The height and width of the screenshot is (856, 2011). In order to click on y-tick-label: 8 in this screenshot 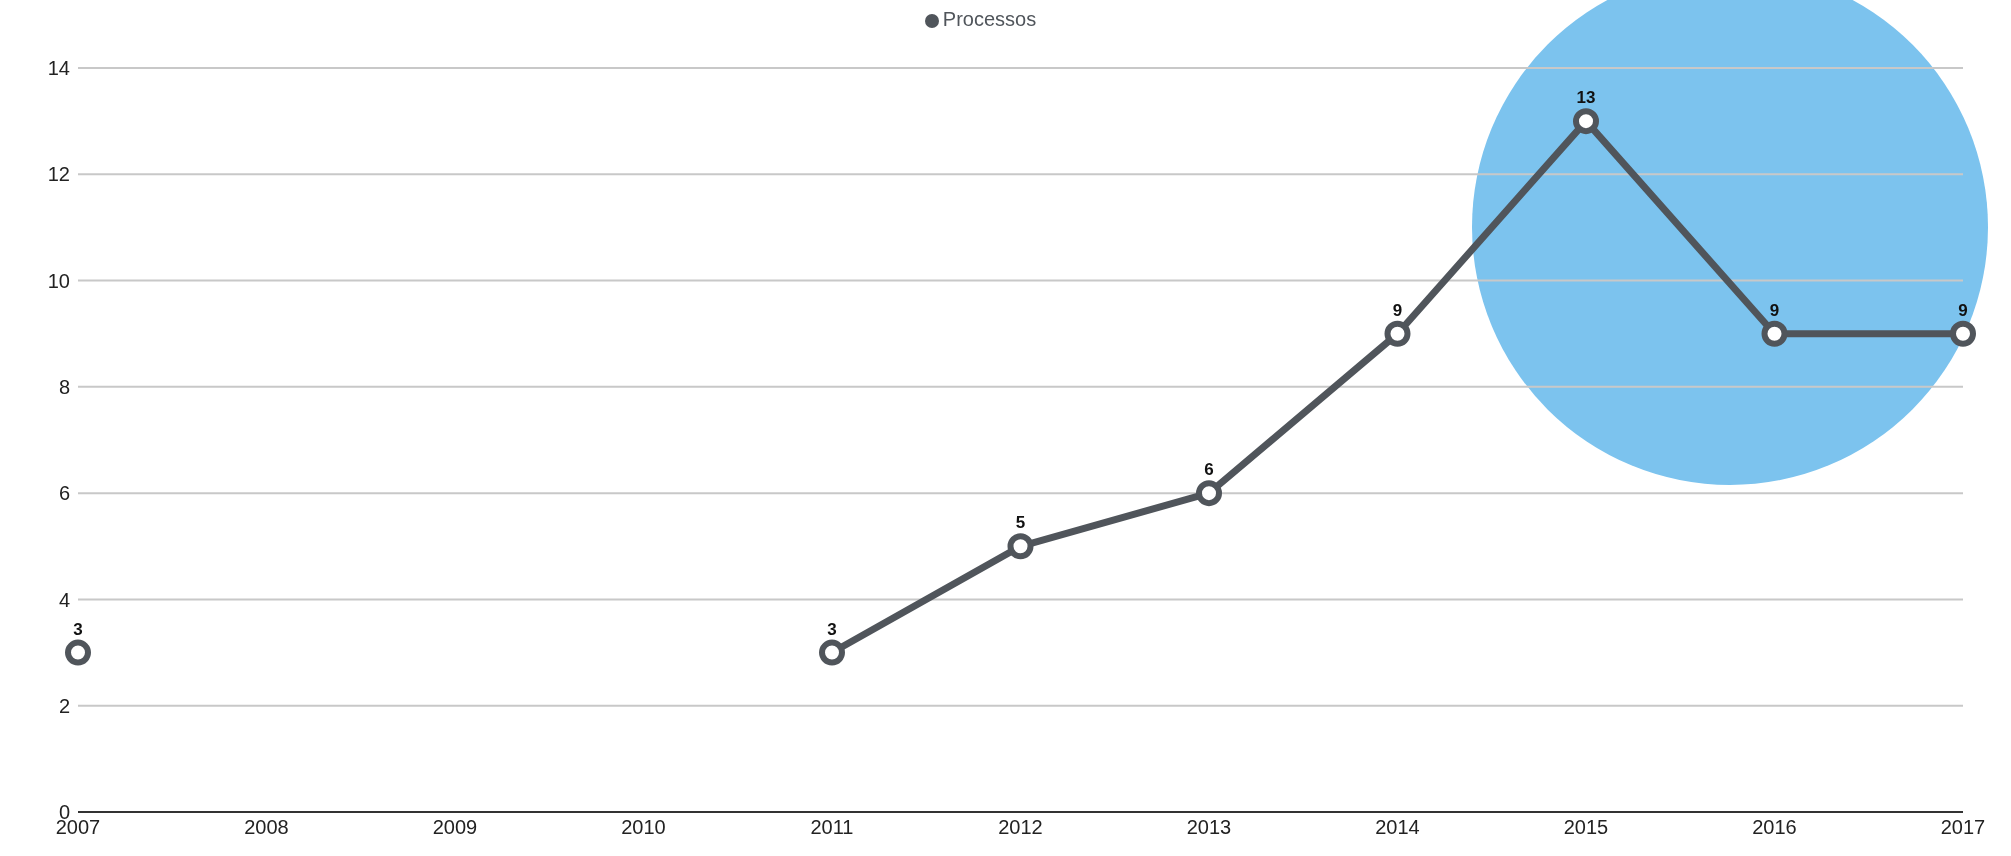, I will do `click(64, 386)`.